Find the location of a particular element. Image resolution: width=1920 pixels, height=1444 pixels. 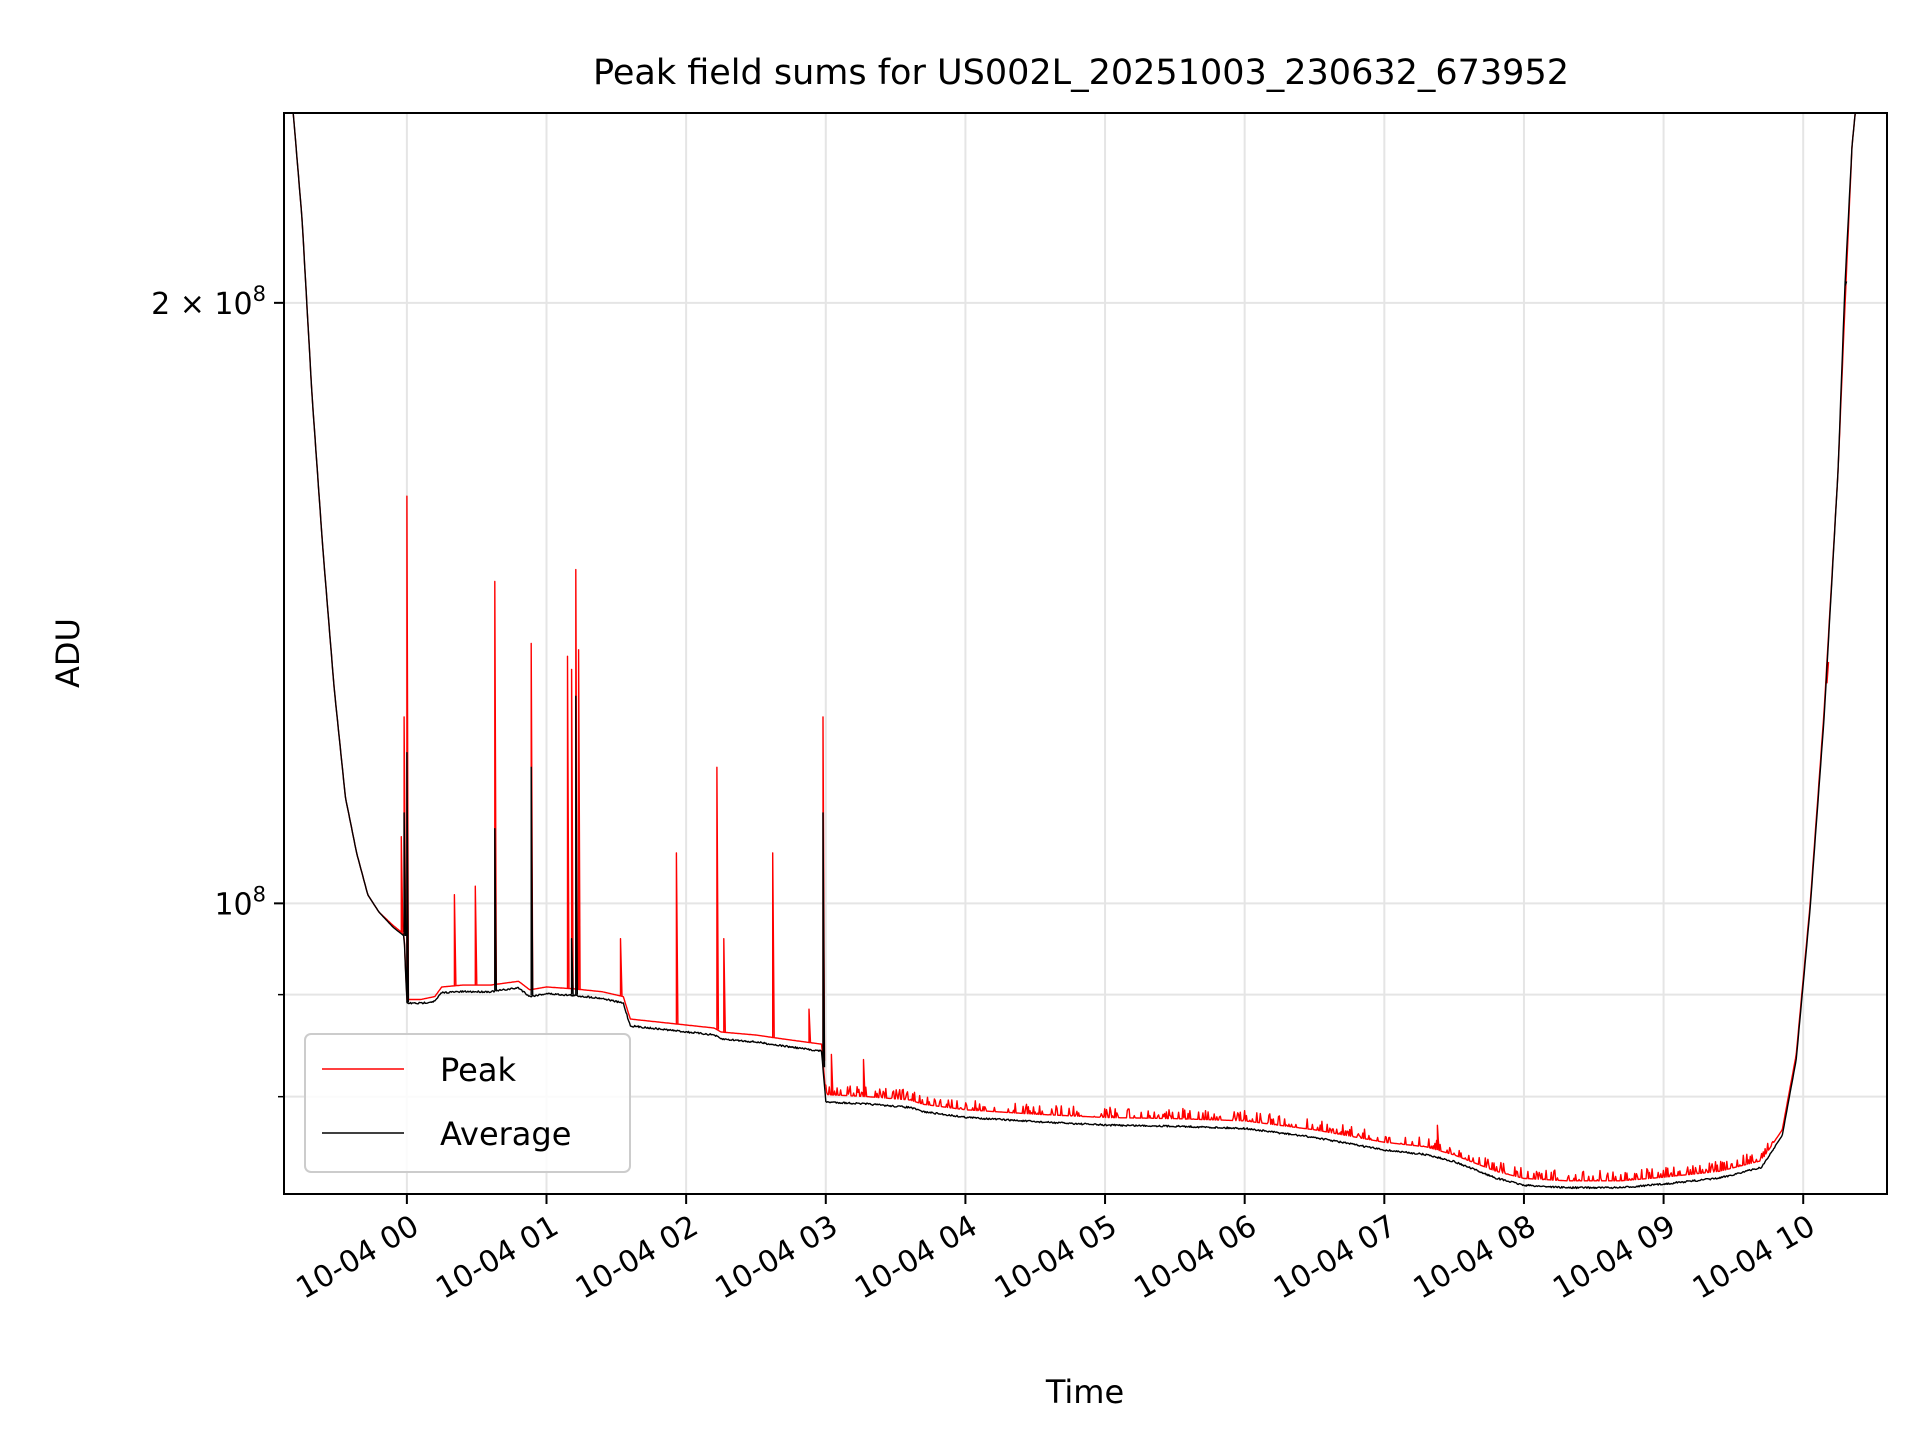

y-axis-label: ADU is located at coordinates (68, 653).